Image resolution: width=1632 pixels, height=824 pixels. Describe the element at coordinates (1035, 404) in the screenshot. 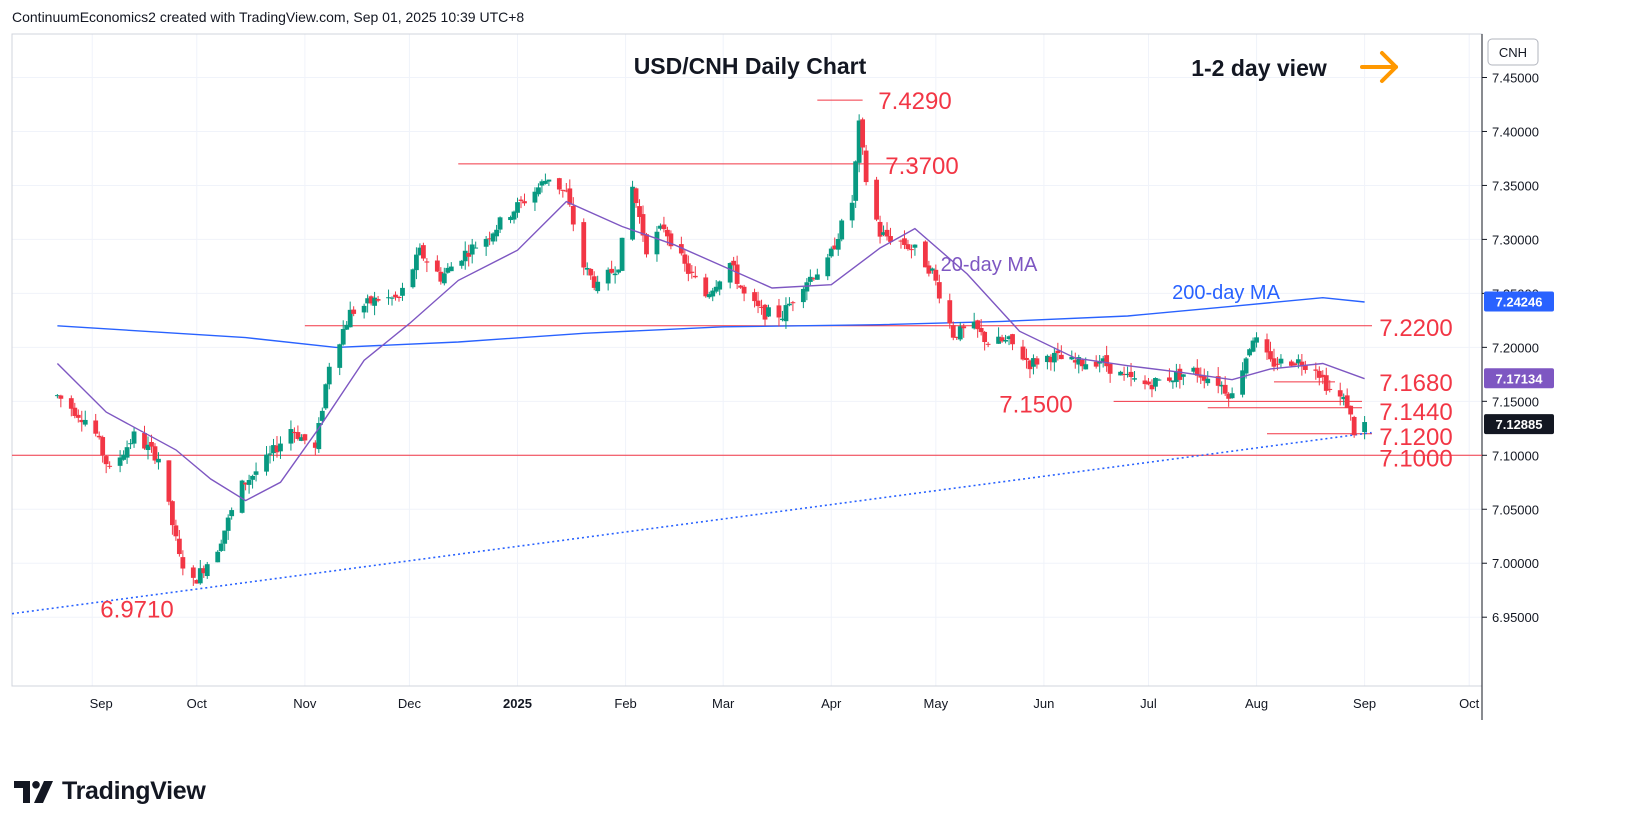

I see `level-label: 7.1500` at that location.